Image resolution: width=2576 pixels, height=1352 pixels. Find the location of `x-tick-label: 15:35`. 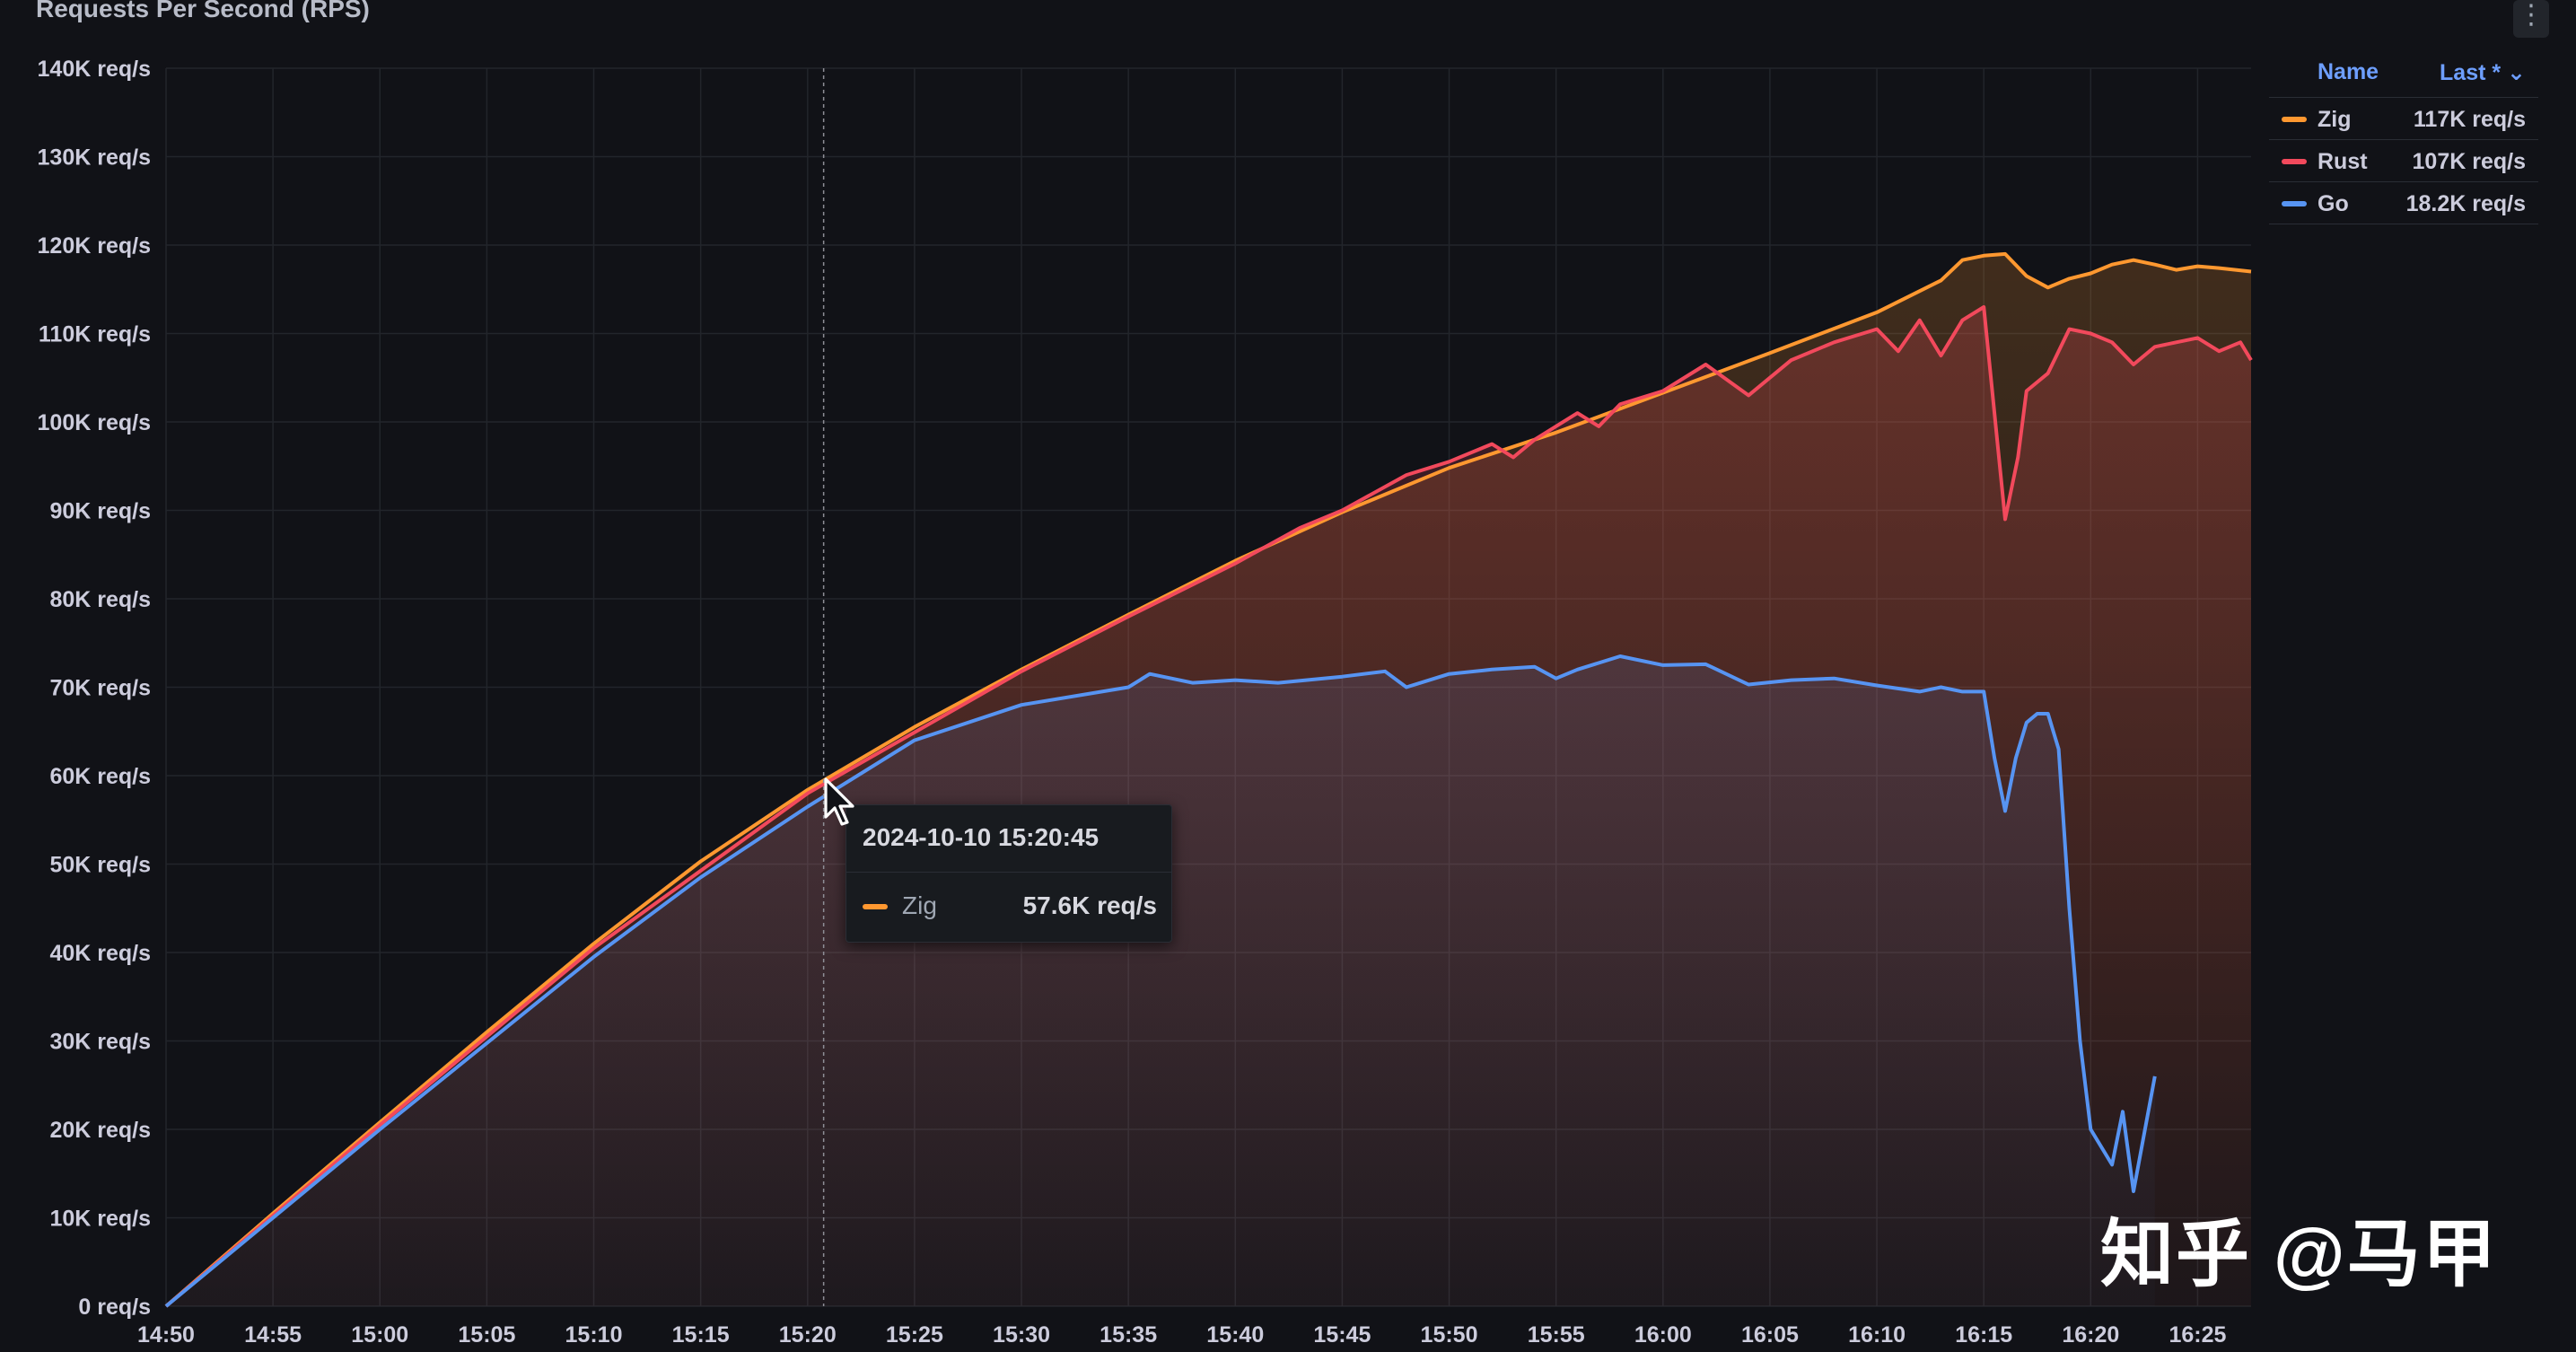

x-tick-label: 15:35 is located at coordinates (1128, 1335).